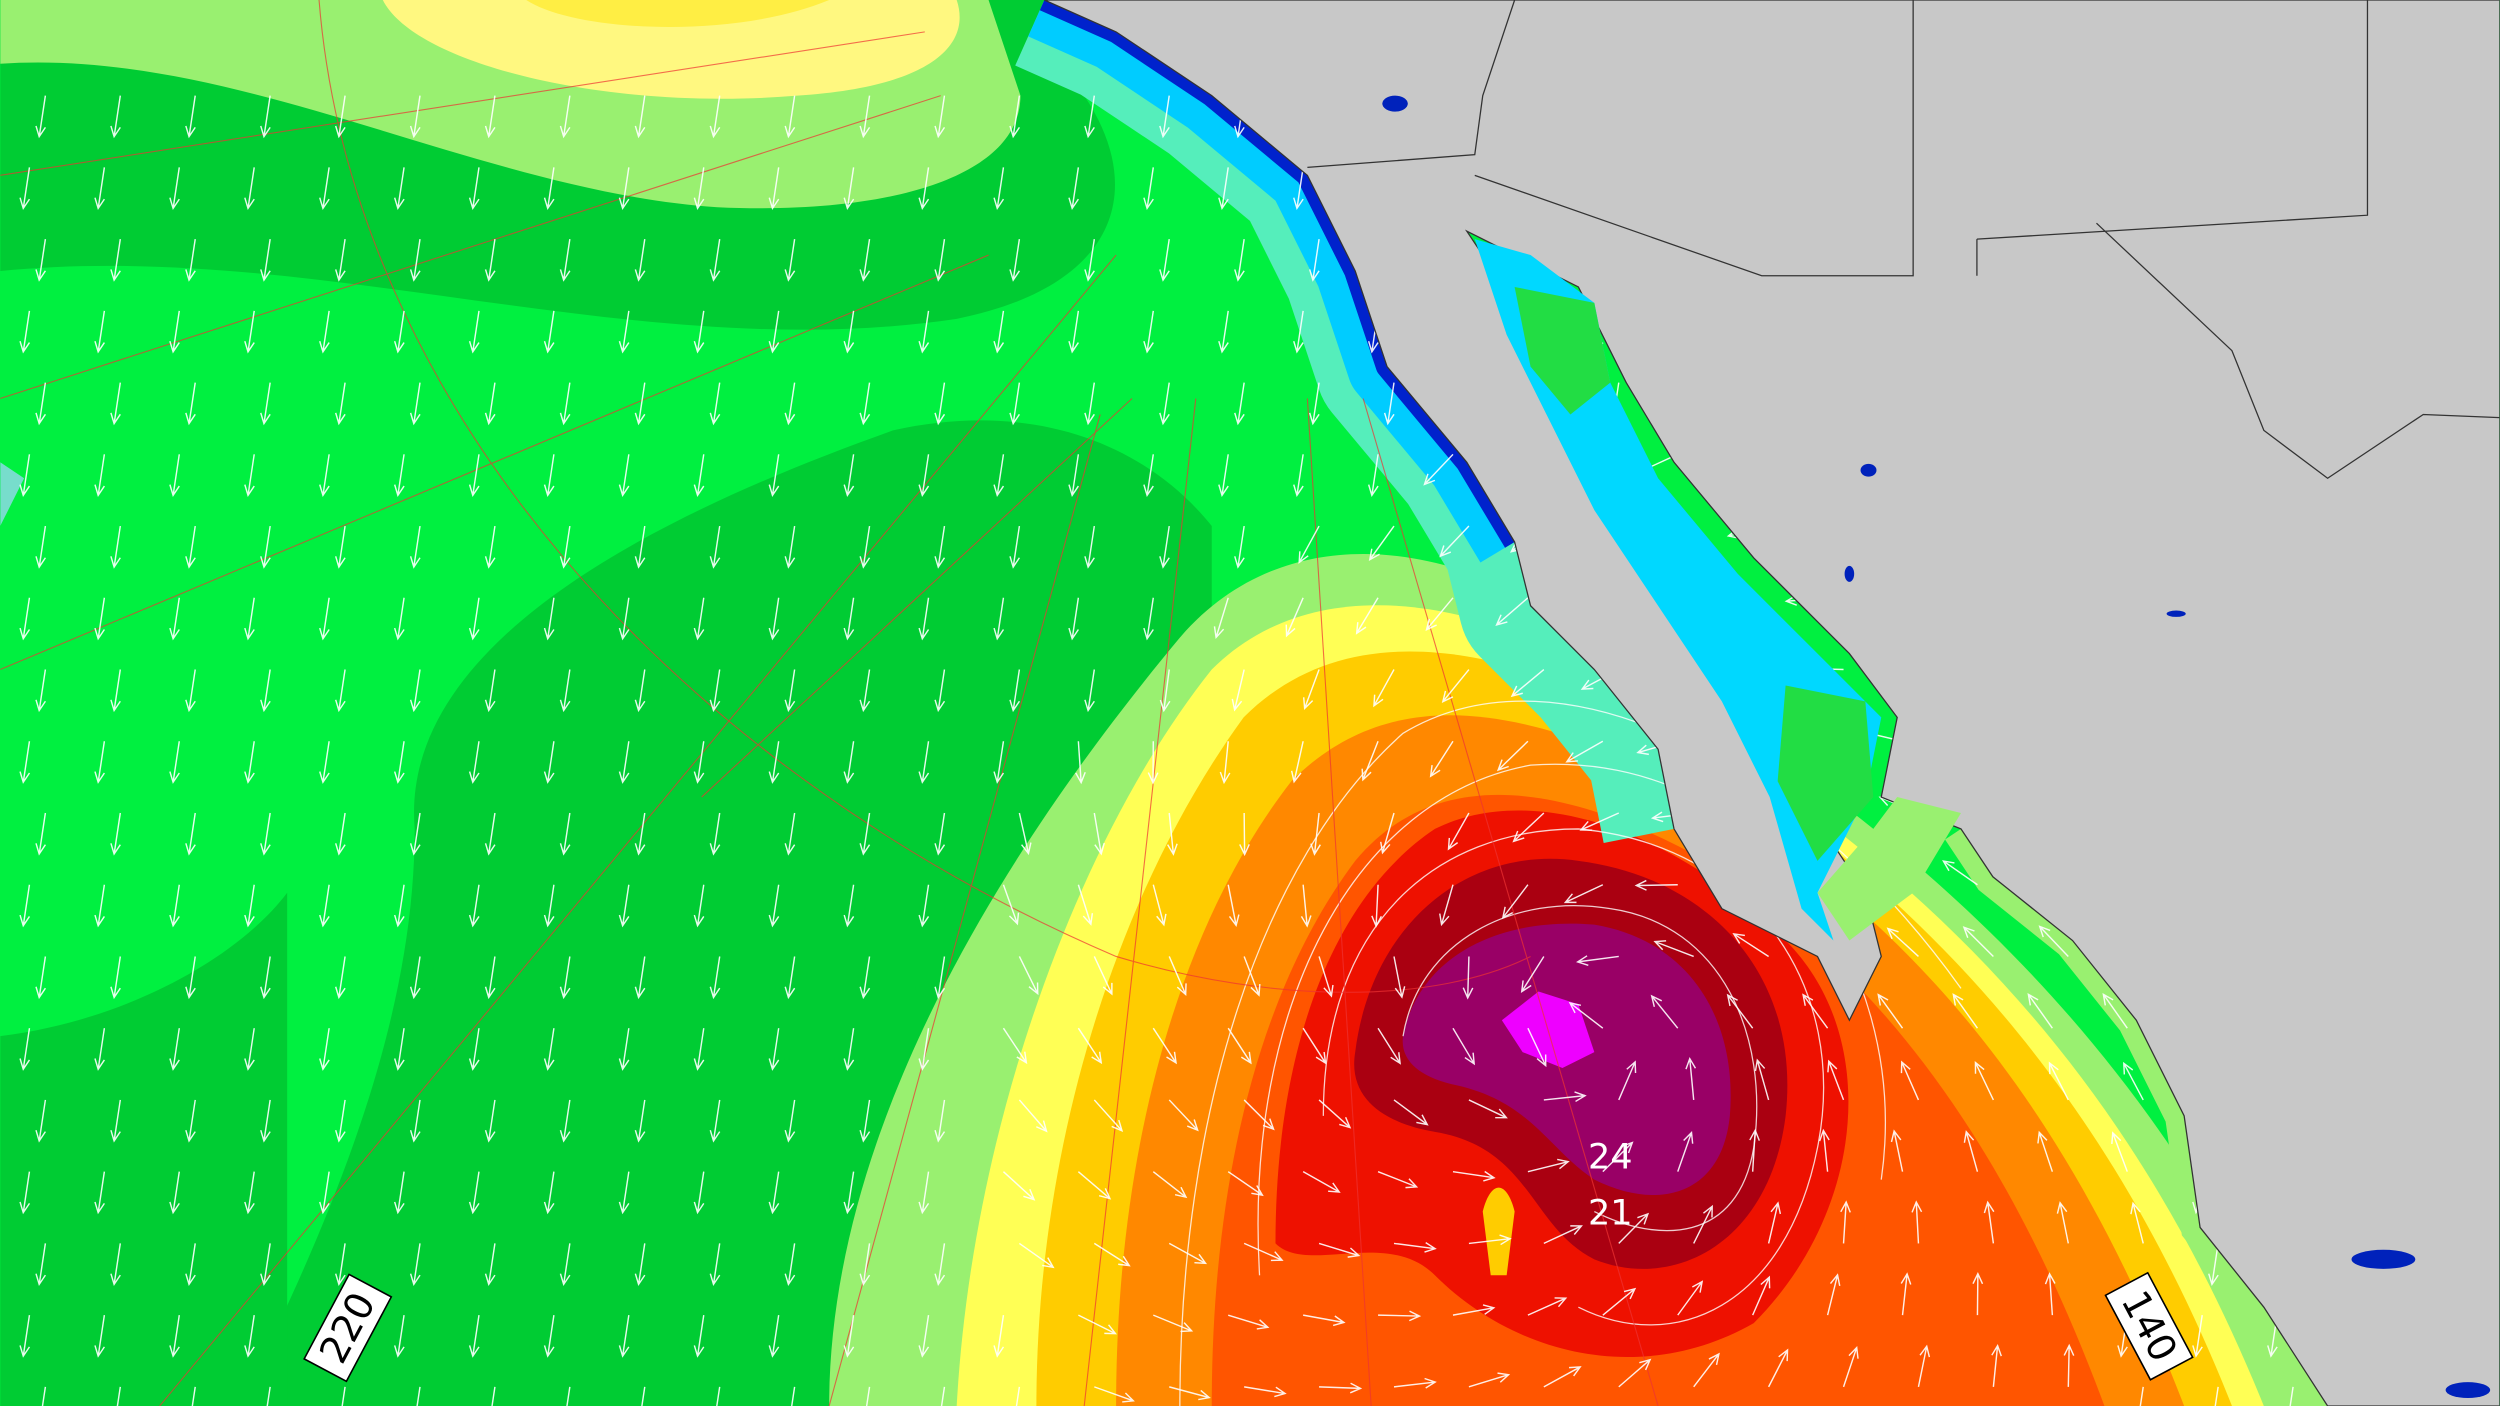 This screenshot has height=1406, width=2500. Describe the element at coordinates (678, 13) in the screenshot. I see `swell-zone` at that location.